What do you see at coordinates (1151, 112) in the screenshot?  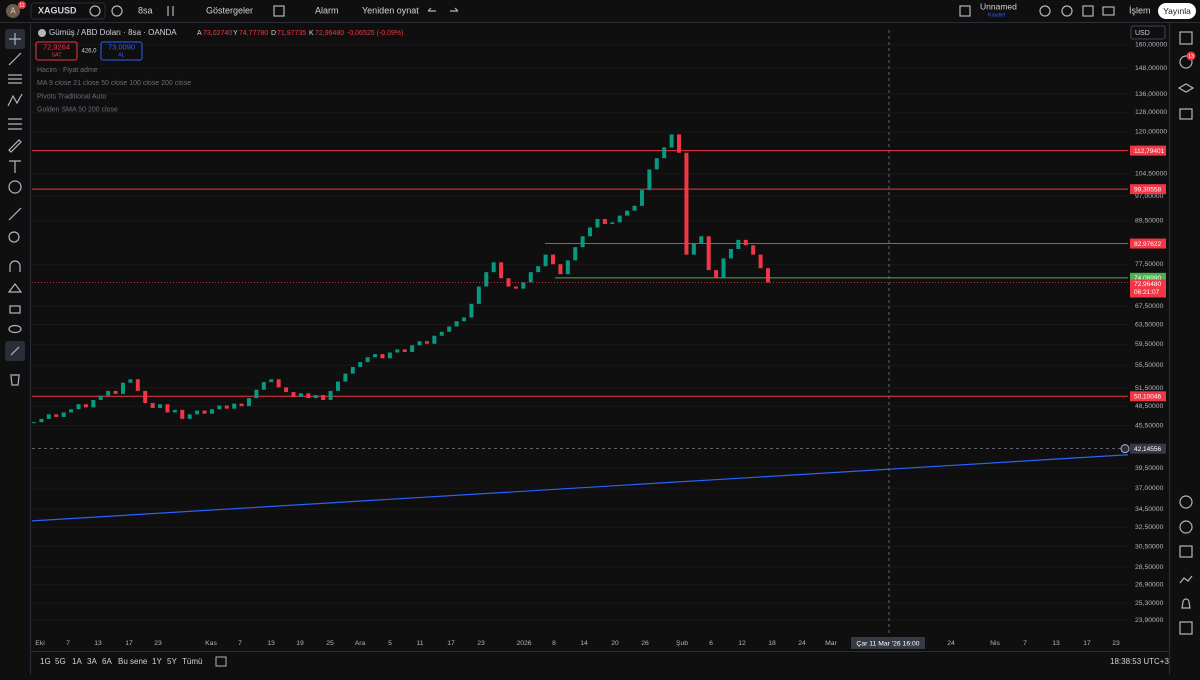 I see `price-tick-label: 128,00000` at bounding box center [1151, 112].